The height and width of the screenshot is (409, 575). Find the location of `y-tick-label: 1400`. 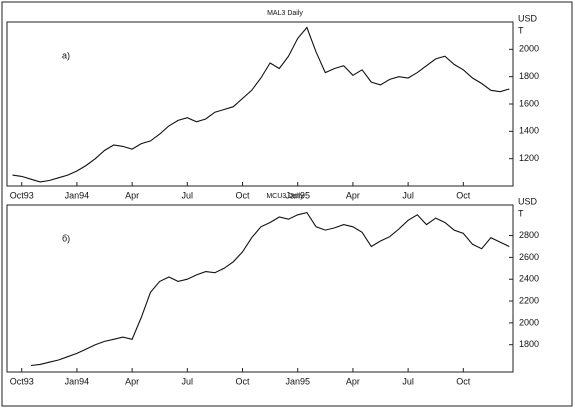

y-tick-label: 1400 is located at coordinates (529, 131).